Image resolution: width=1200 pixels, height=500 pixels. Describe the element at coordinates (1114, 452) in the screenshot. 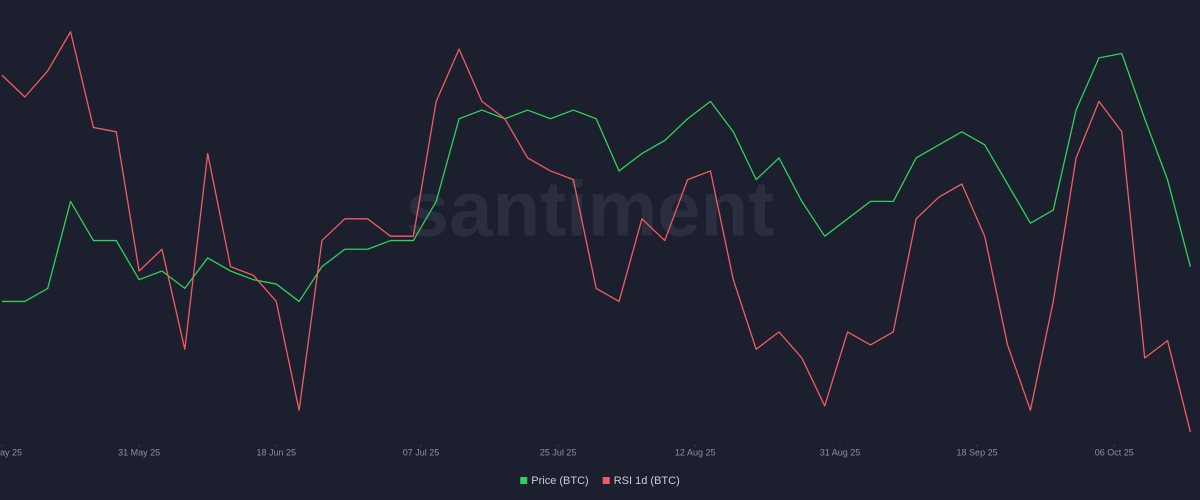

I see `x-tick-label: 06 Oct 25` at that location.